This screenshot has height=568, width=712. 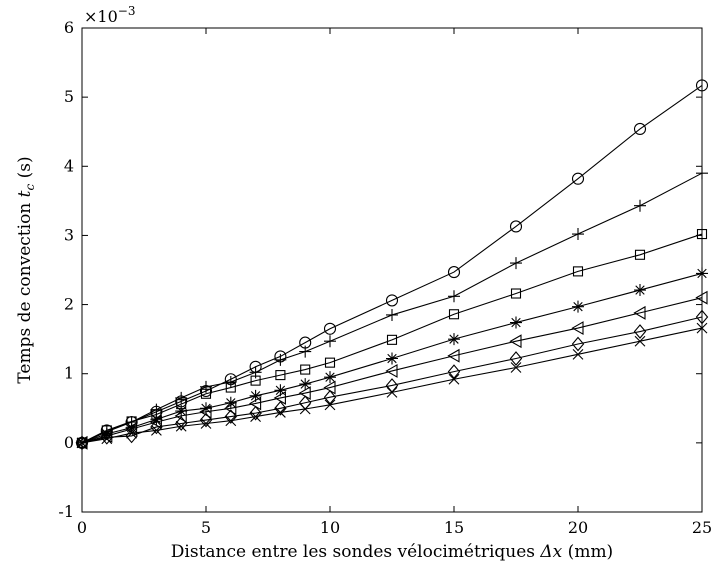 I want to click on y-tick-label: 5, so click(x=69, y=96).